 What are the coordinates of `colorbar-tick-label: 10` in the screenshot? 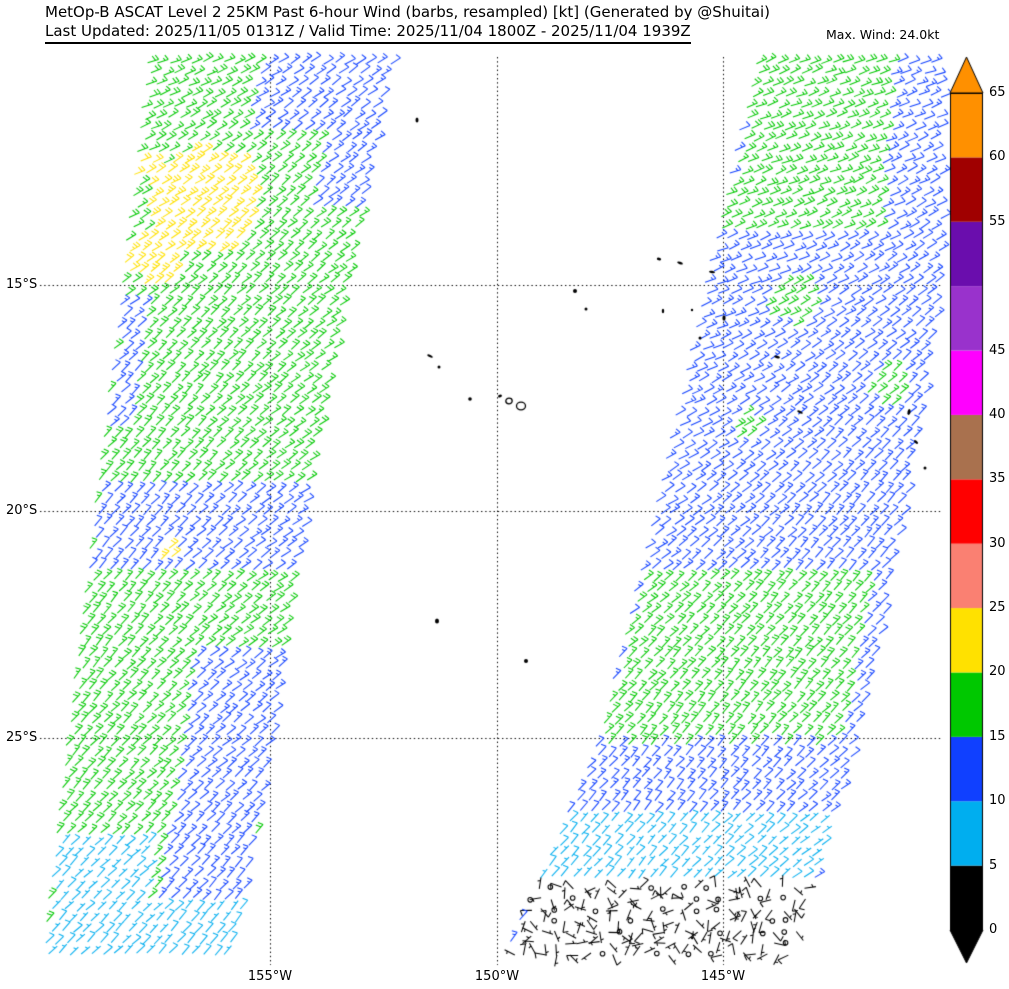 It's located at (997, 801).